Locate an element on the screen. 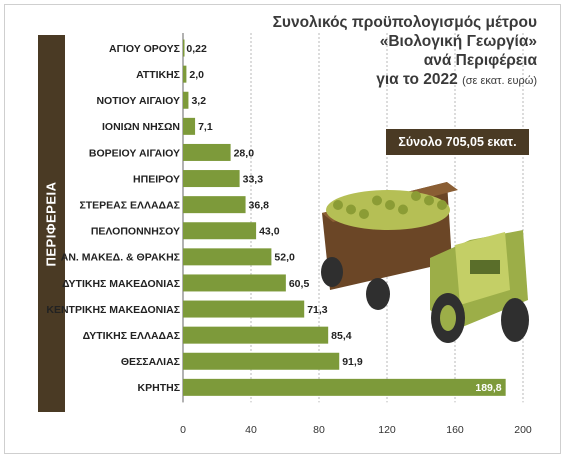  value-label-1: 2,0 is located at coordinates (196, 75).